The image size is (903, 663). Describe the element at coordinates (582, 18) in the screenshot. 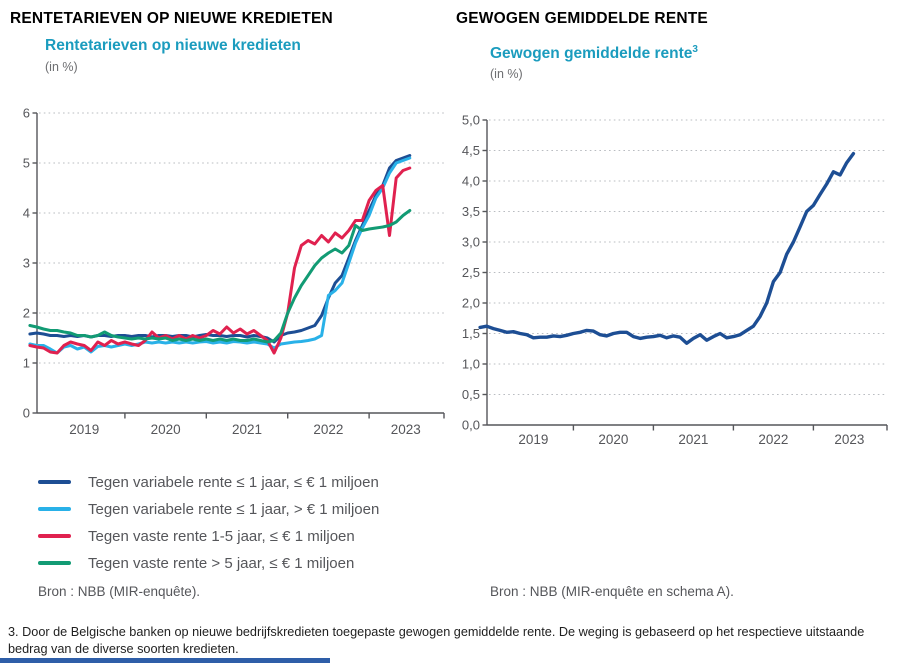

I see `right-chart-heading: GEWOGEN GEMIDDELDE RENTE` at that location.